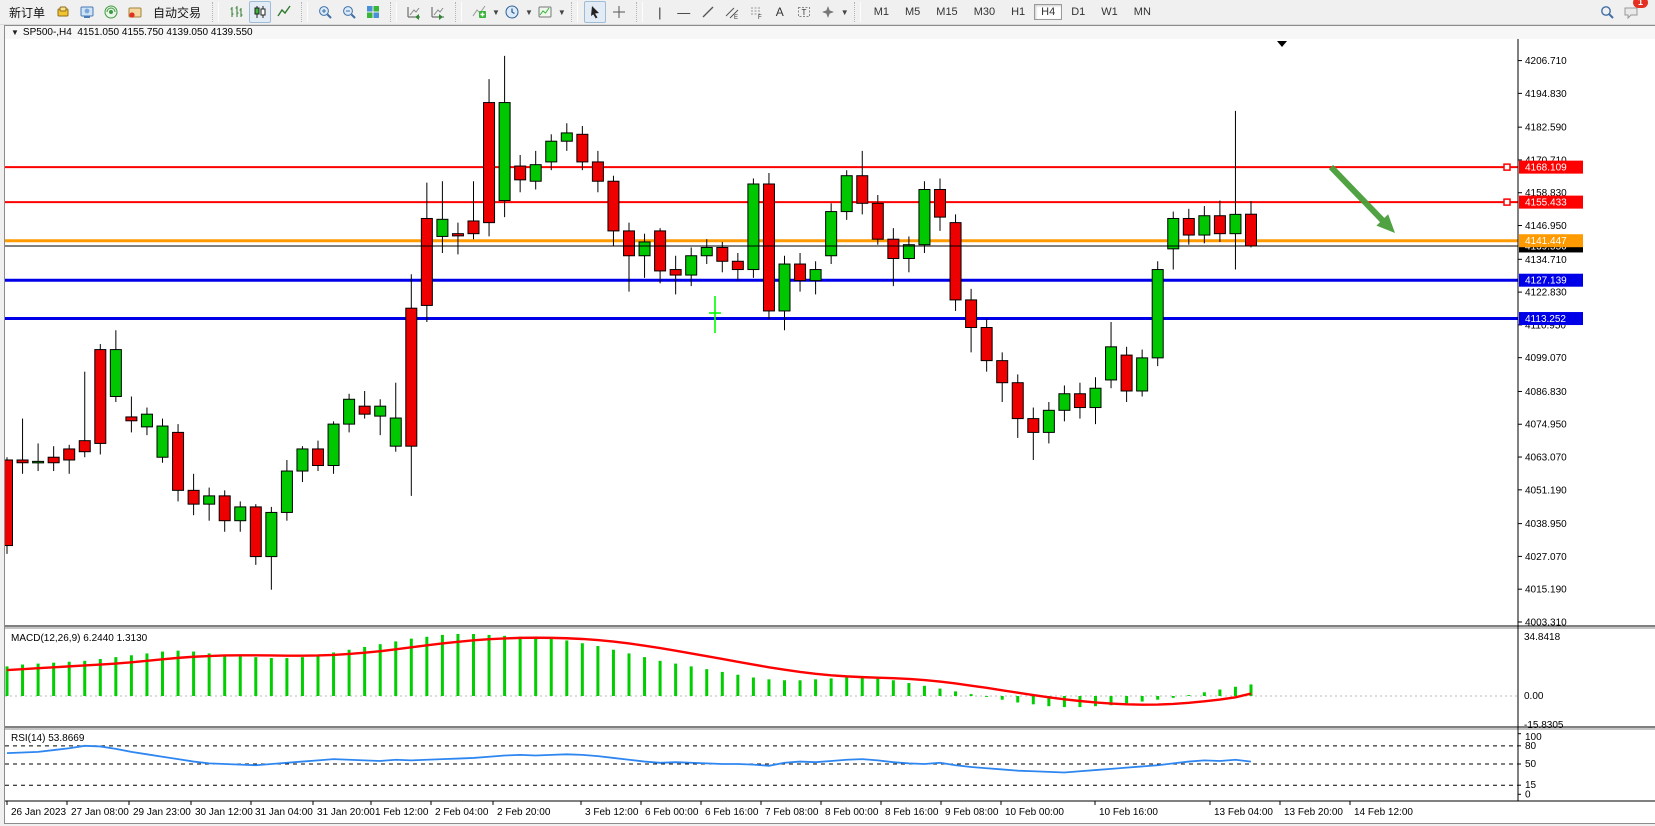  What do you see at coordinates (828, 12) in the screenshot?
I see `arrows-tool-icon` at bounding box center [828, 12].